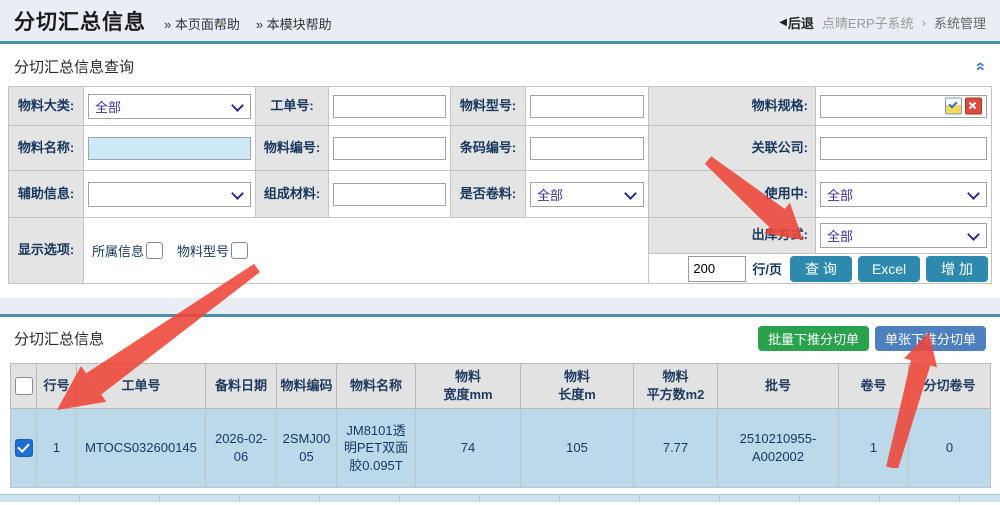 The image size is (1000, 505). Describe the element at coordinates (241, 448) in the screenshot. I see `cell-prep-date: 2026-02-06` at that location.